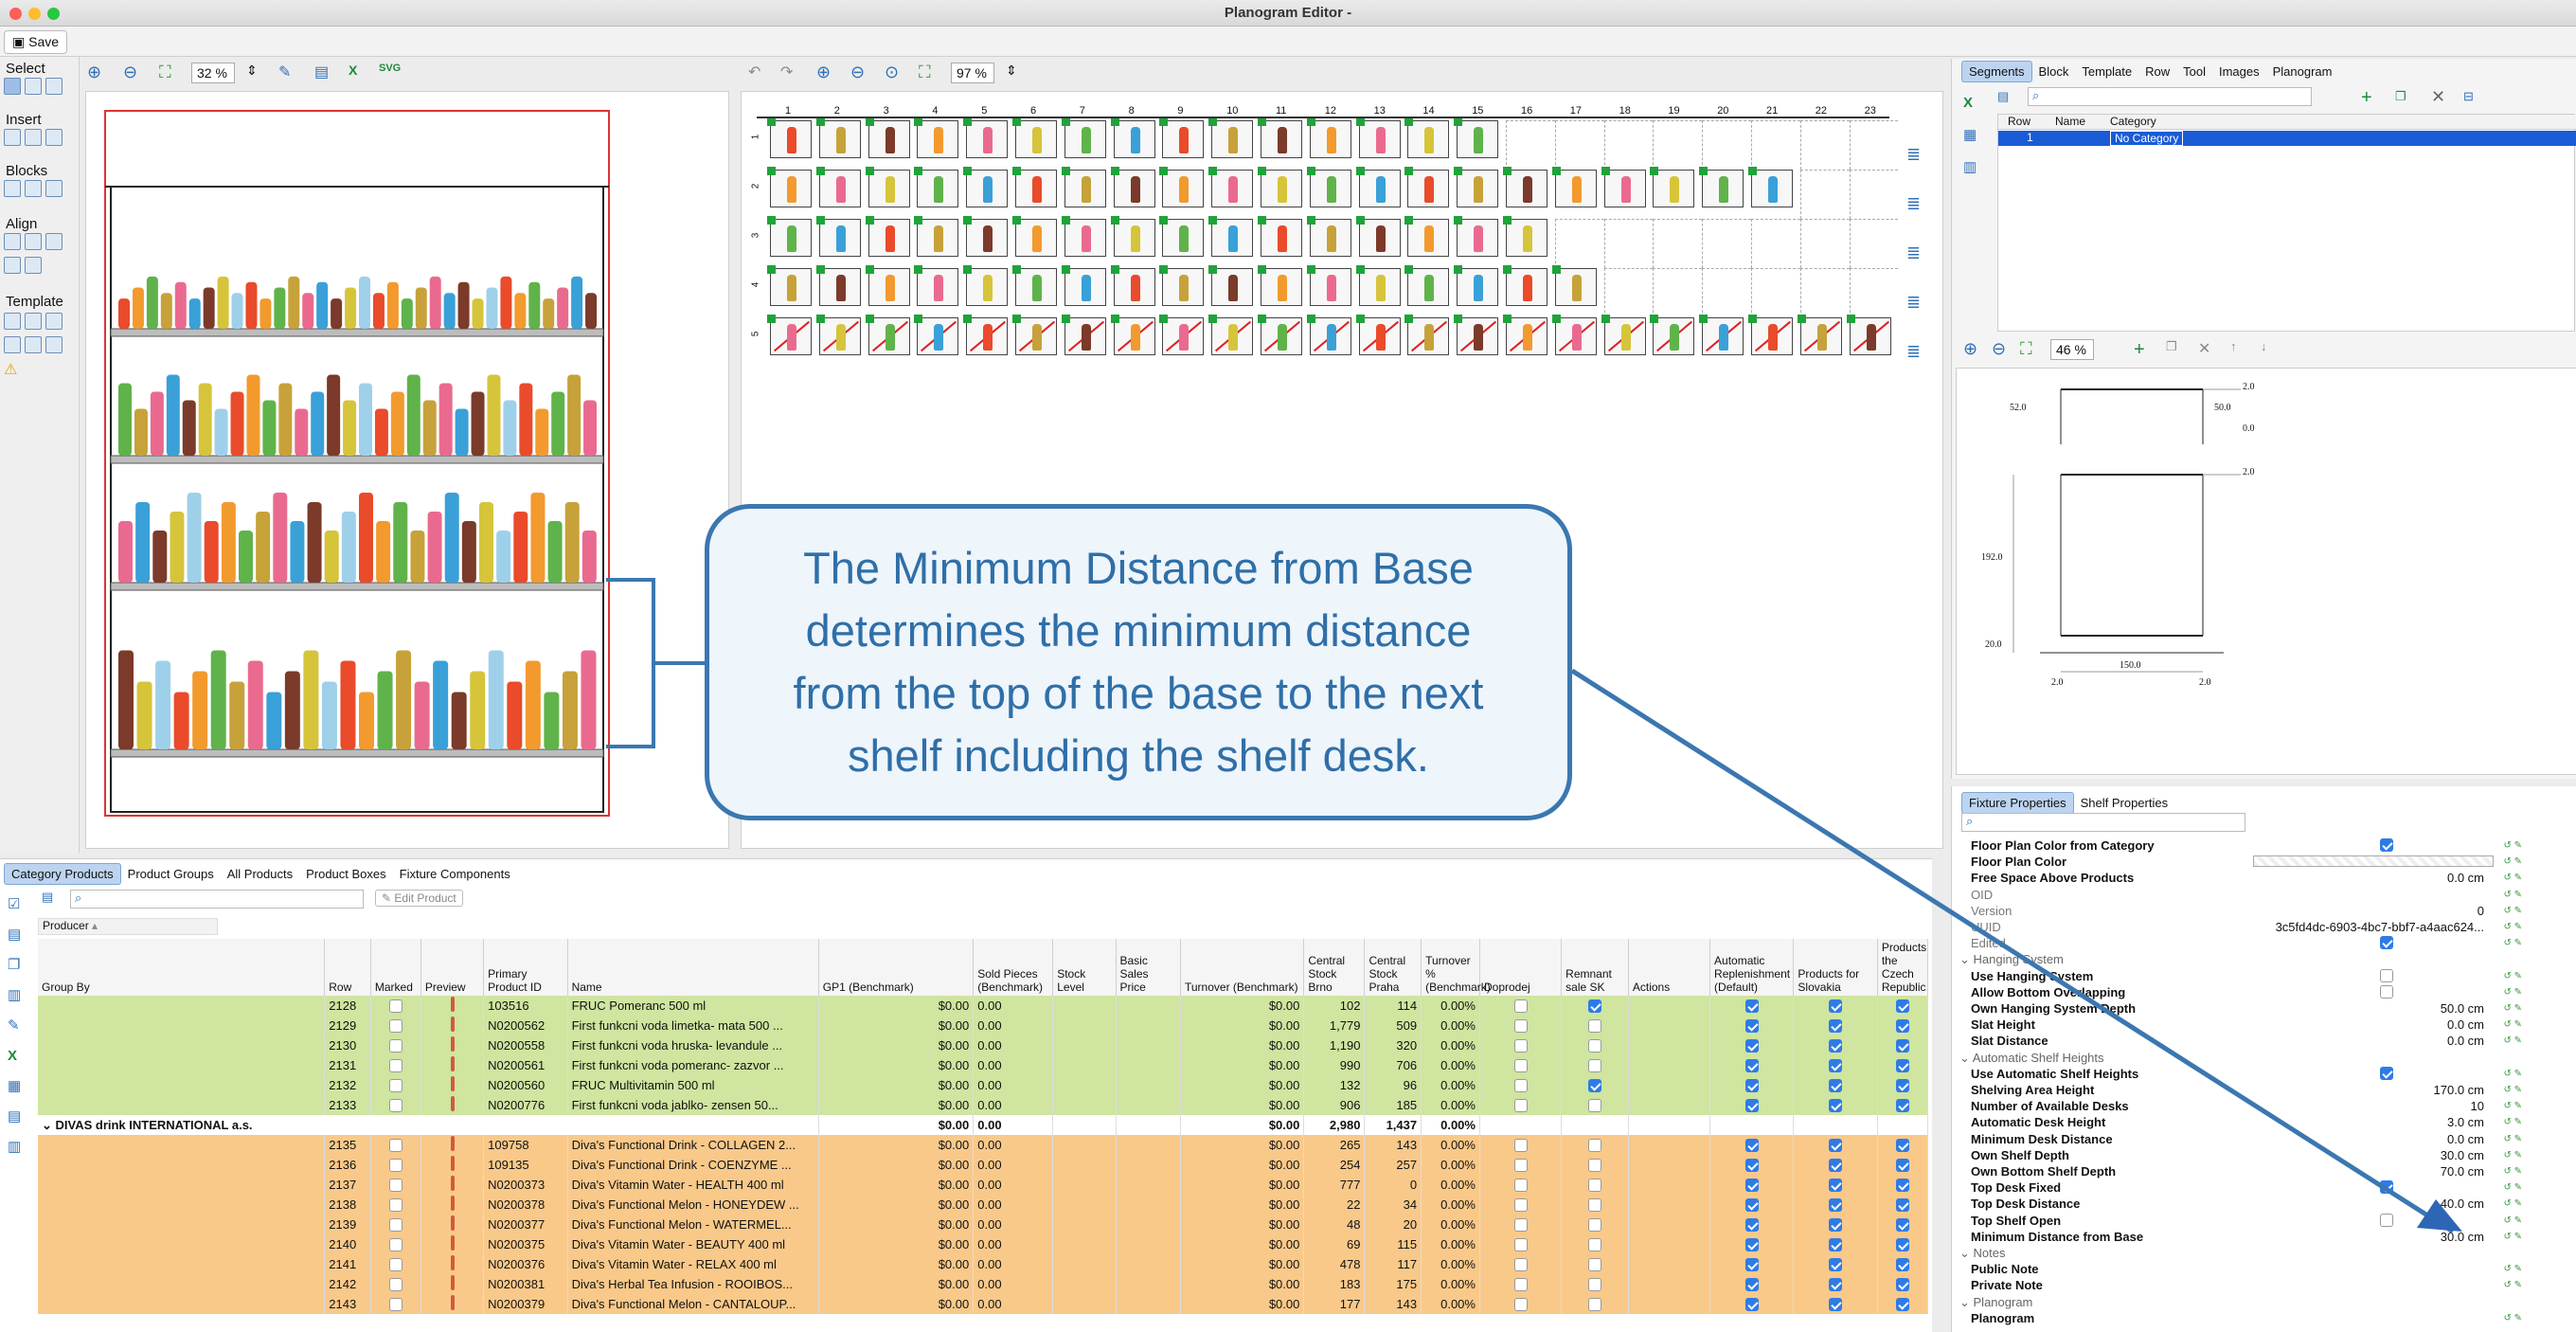 The image size is (2576, 1332). What do you see at coordinates (1999, 348) in the screenshot?
I see `side-zoom-out-icon: ⊖` at bounding box center [1999, 348].